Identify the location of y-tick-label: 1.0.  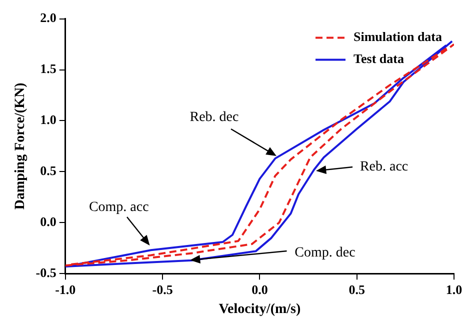
(48, 120).